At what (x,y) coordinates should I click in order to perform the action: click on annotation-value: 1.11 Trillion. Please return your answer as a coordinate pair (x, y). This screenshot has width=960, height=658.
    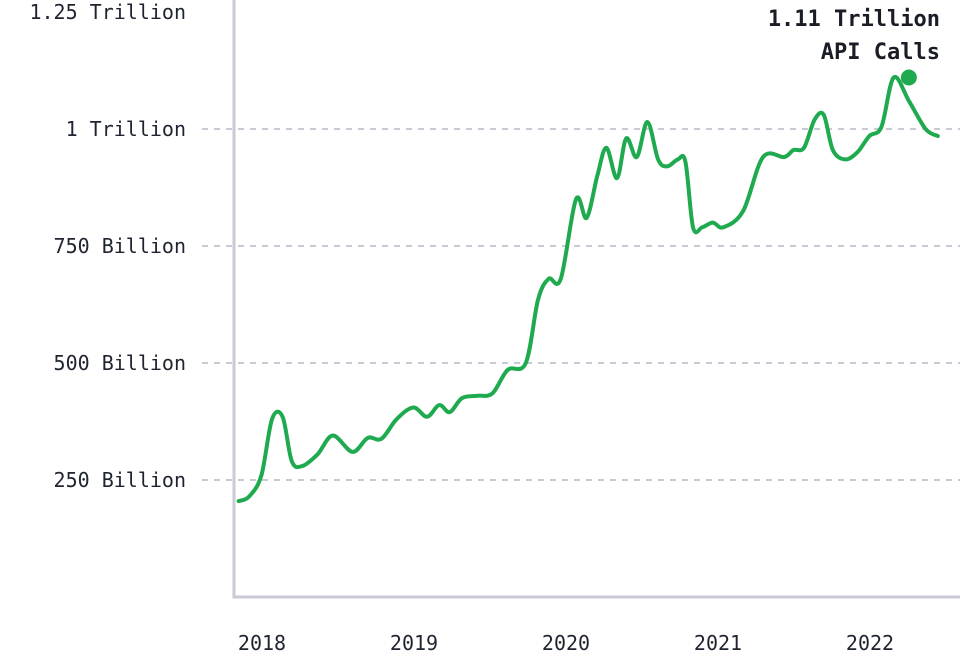
    Looking at the image, I should click on (854, 19).